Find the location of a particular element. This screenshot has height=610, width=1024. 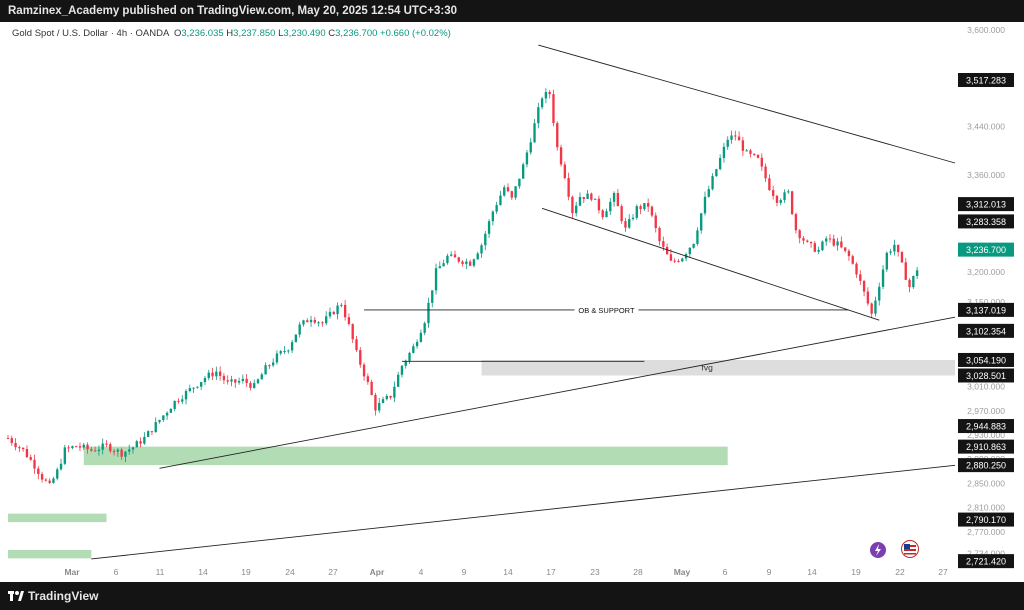

y-tick-label: 2,734.000 is located at coordinates (986, 554).